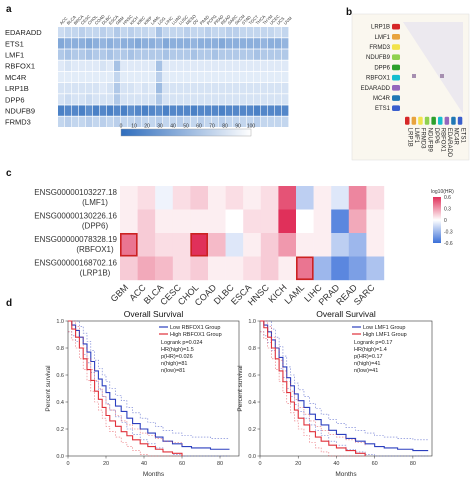 The height and width of the screenshot is (499, 474). I want to click on survival-ci-low, so click(149, 379).